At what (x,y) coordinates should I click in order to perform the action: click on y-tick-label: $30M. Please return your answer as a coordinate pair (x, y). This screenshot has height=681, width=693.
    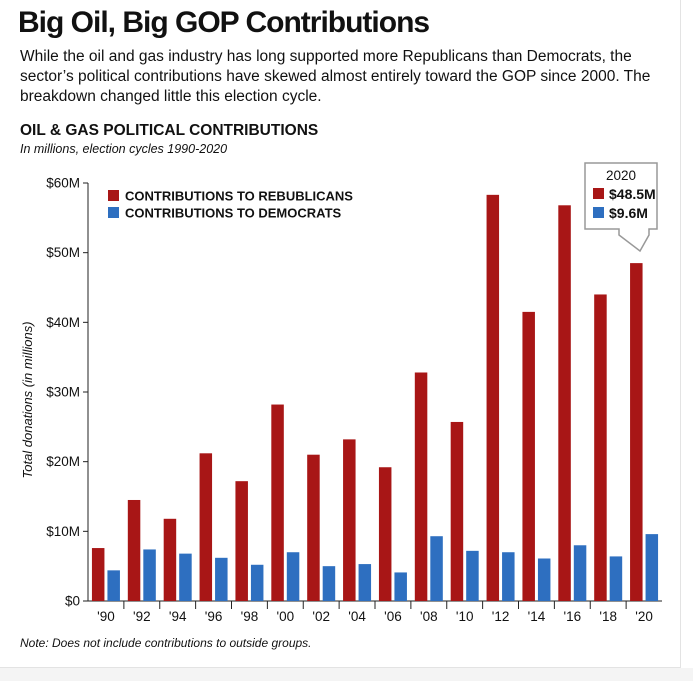
    Looking at the image, I should click on (63, 392).